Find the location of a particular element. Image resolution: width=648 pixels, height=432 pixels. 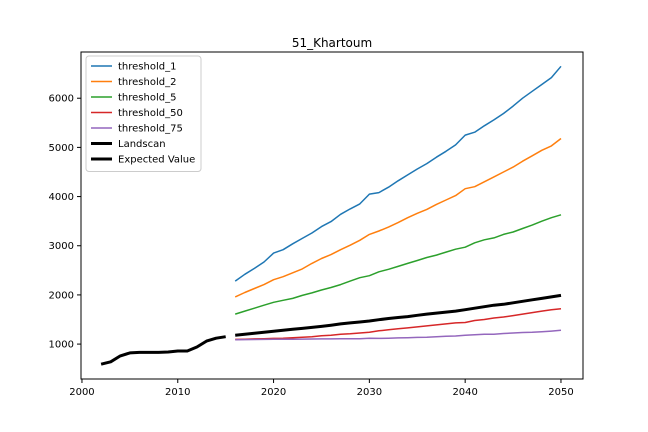

y-tick-label: 4000 is located at coordinates (61, 197).